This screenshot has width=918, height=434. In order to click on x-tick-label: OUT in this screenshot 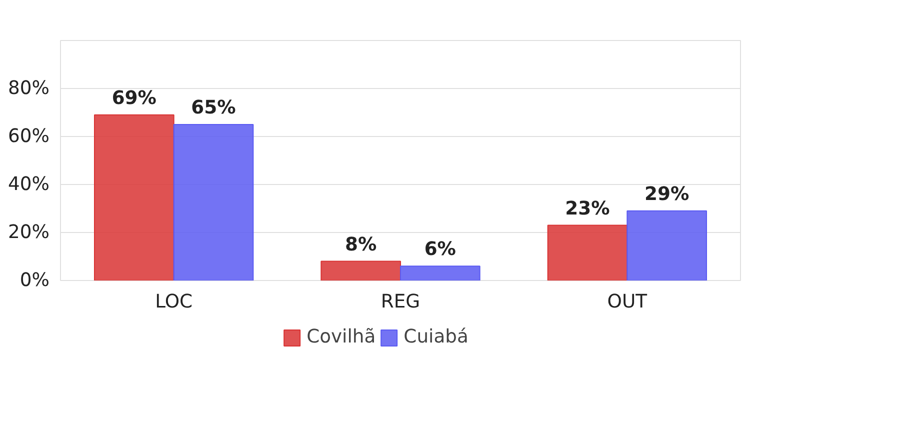, I will do `click(627, 302)`.